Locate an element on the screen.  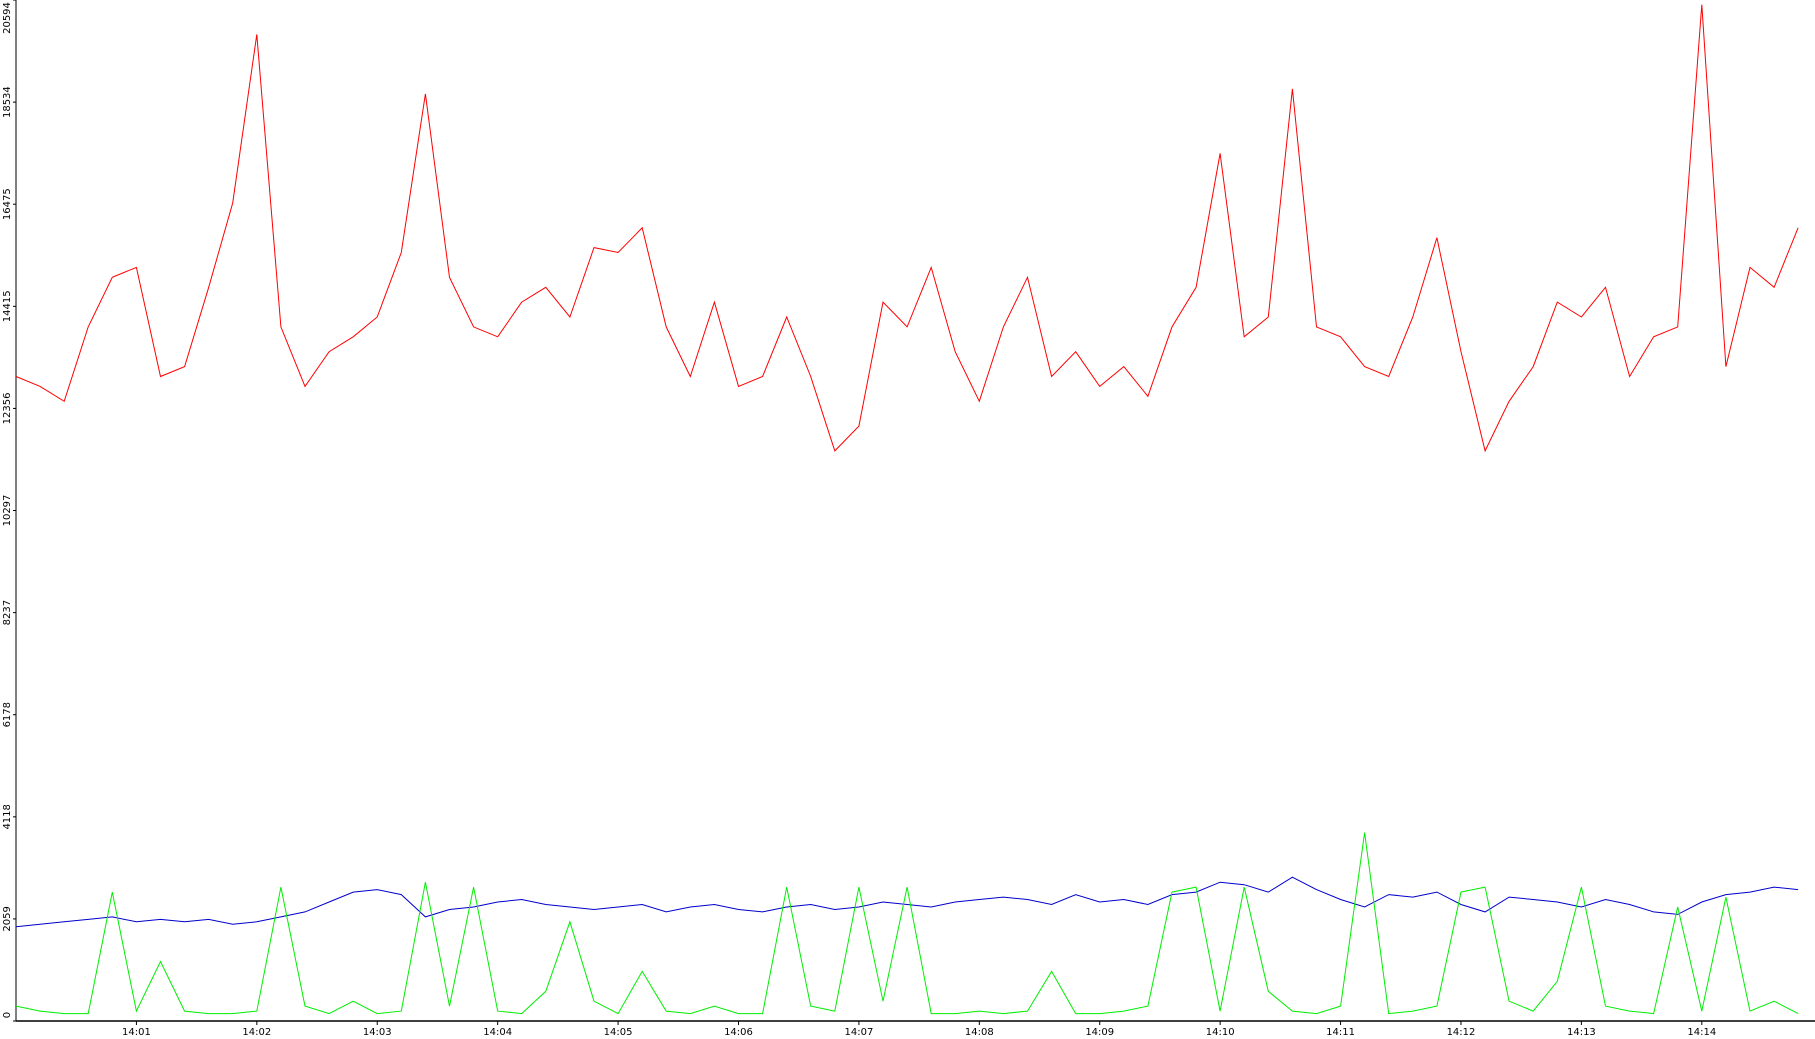
x-tick-label: 14:09 is located at coordinates (1099, 1032).